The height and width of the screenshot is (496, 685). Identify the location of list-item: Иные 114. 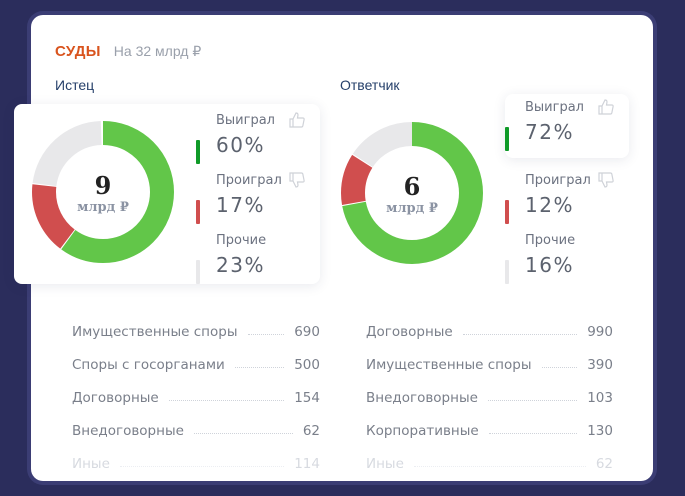
(196, 464).